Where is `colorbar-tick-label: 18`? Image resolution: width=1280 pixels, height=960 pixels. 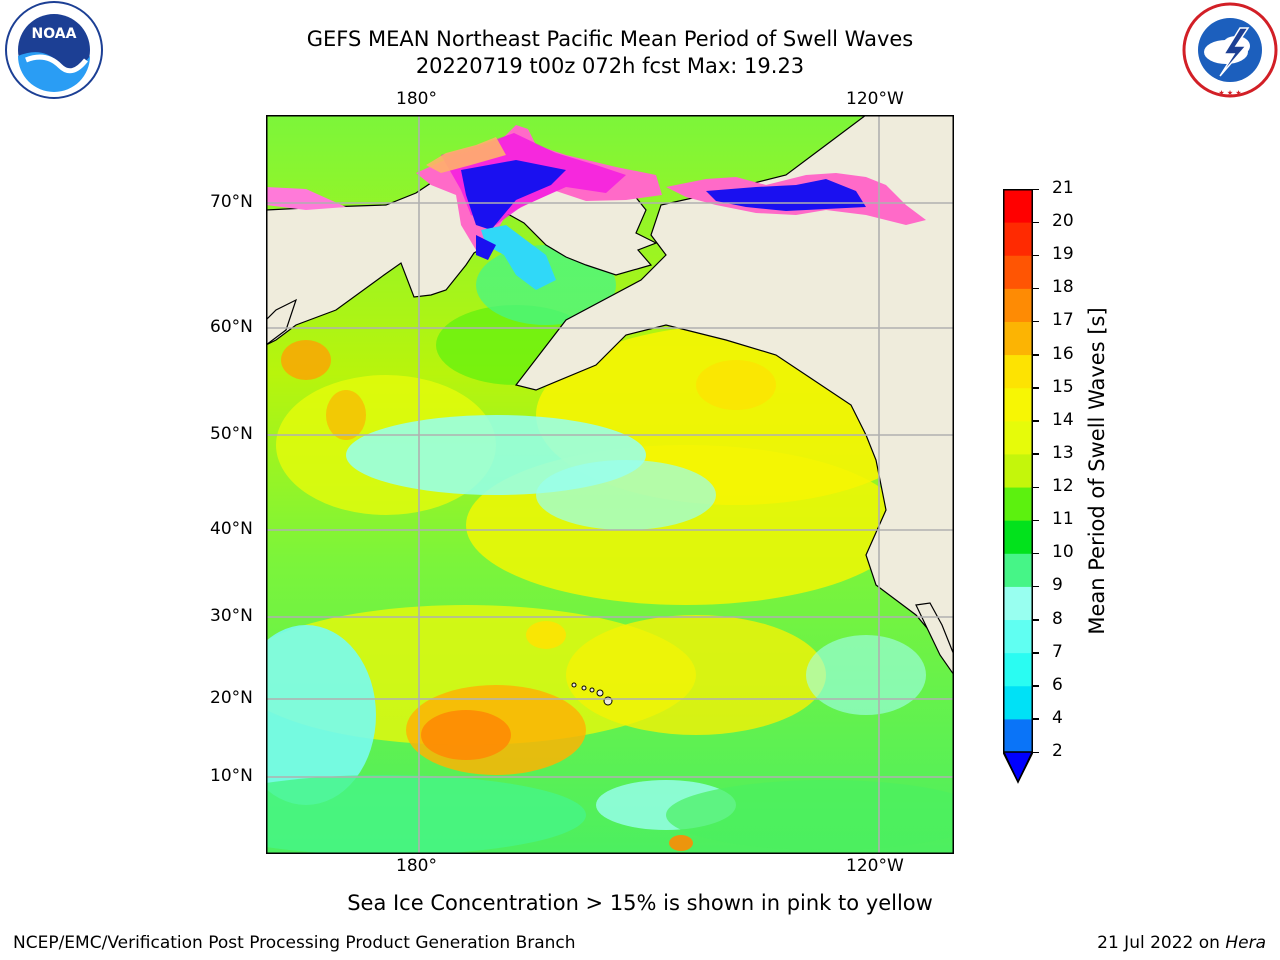
colorbar-tick-label: 18 is located at coordinates (1063, 287).